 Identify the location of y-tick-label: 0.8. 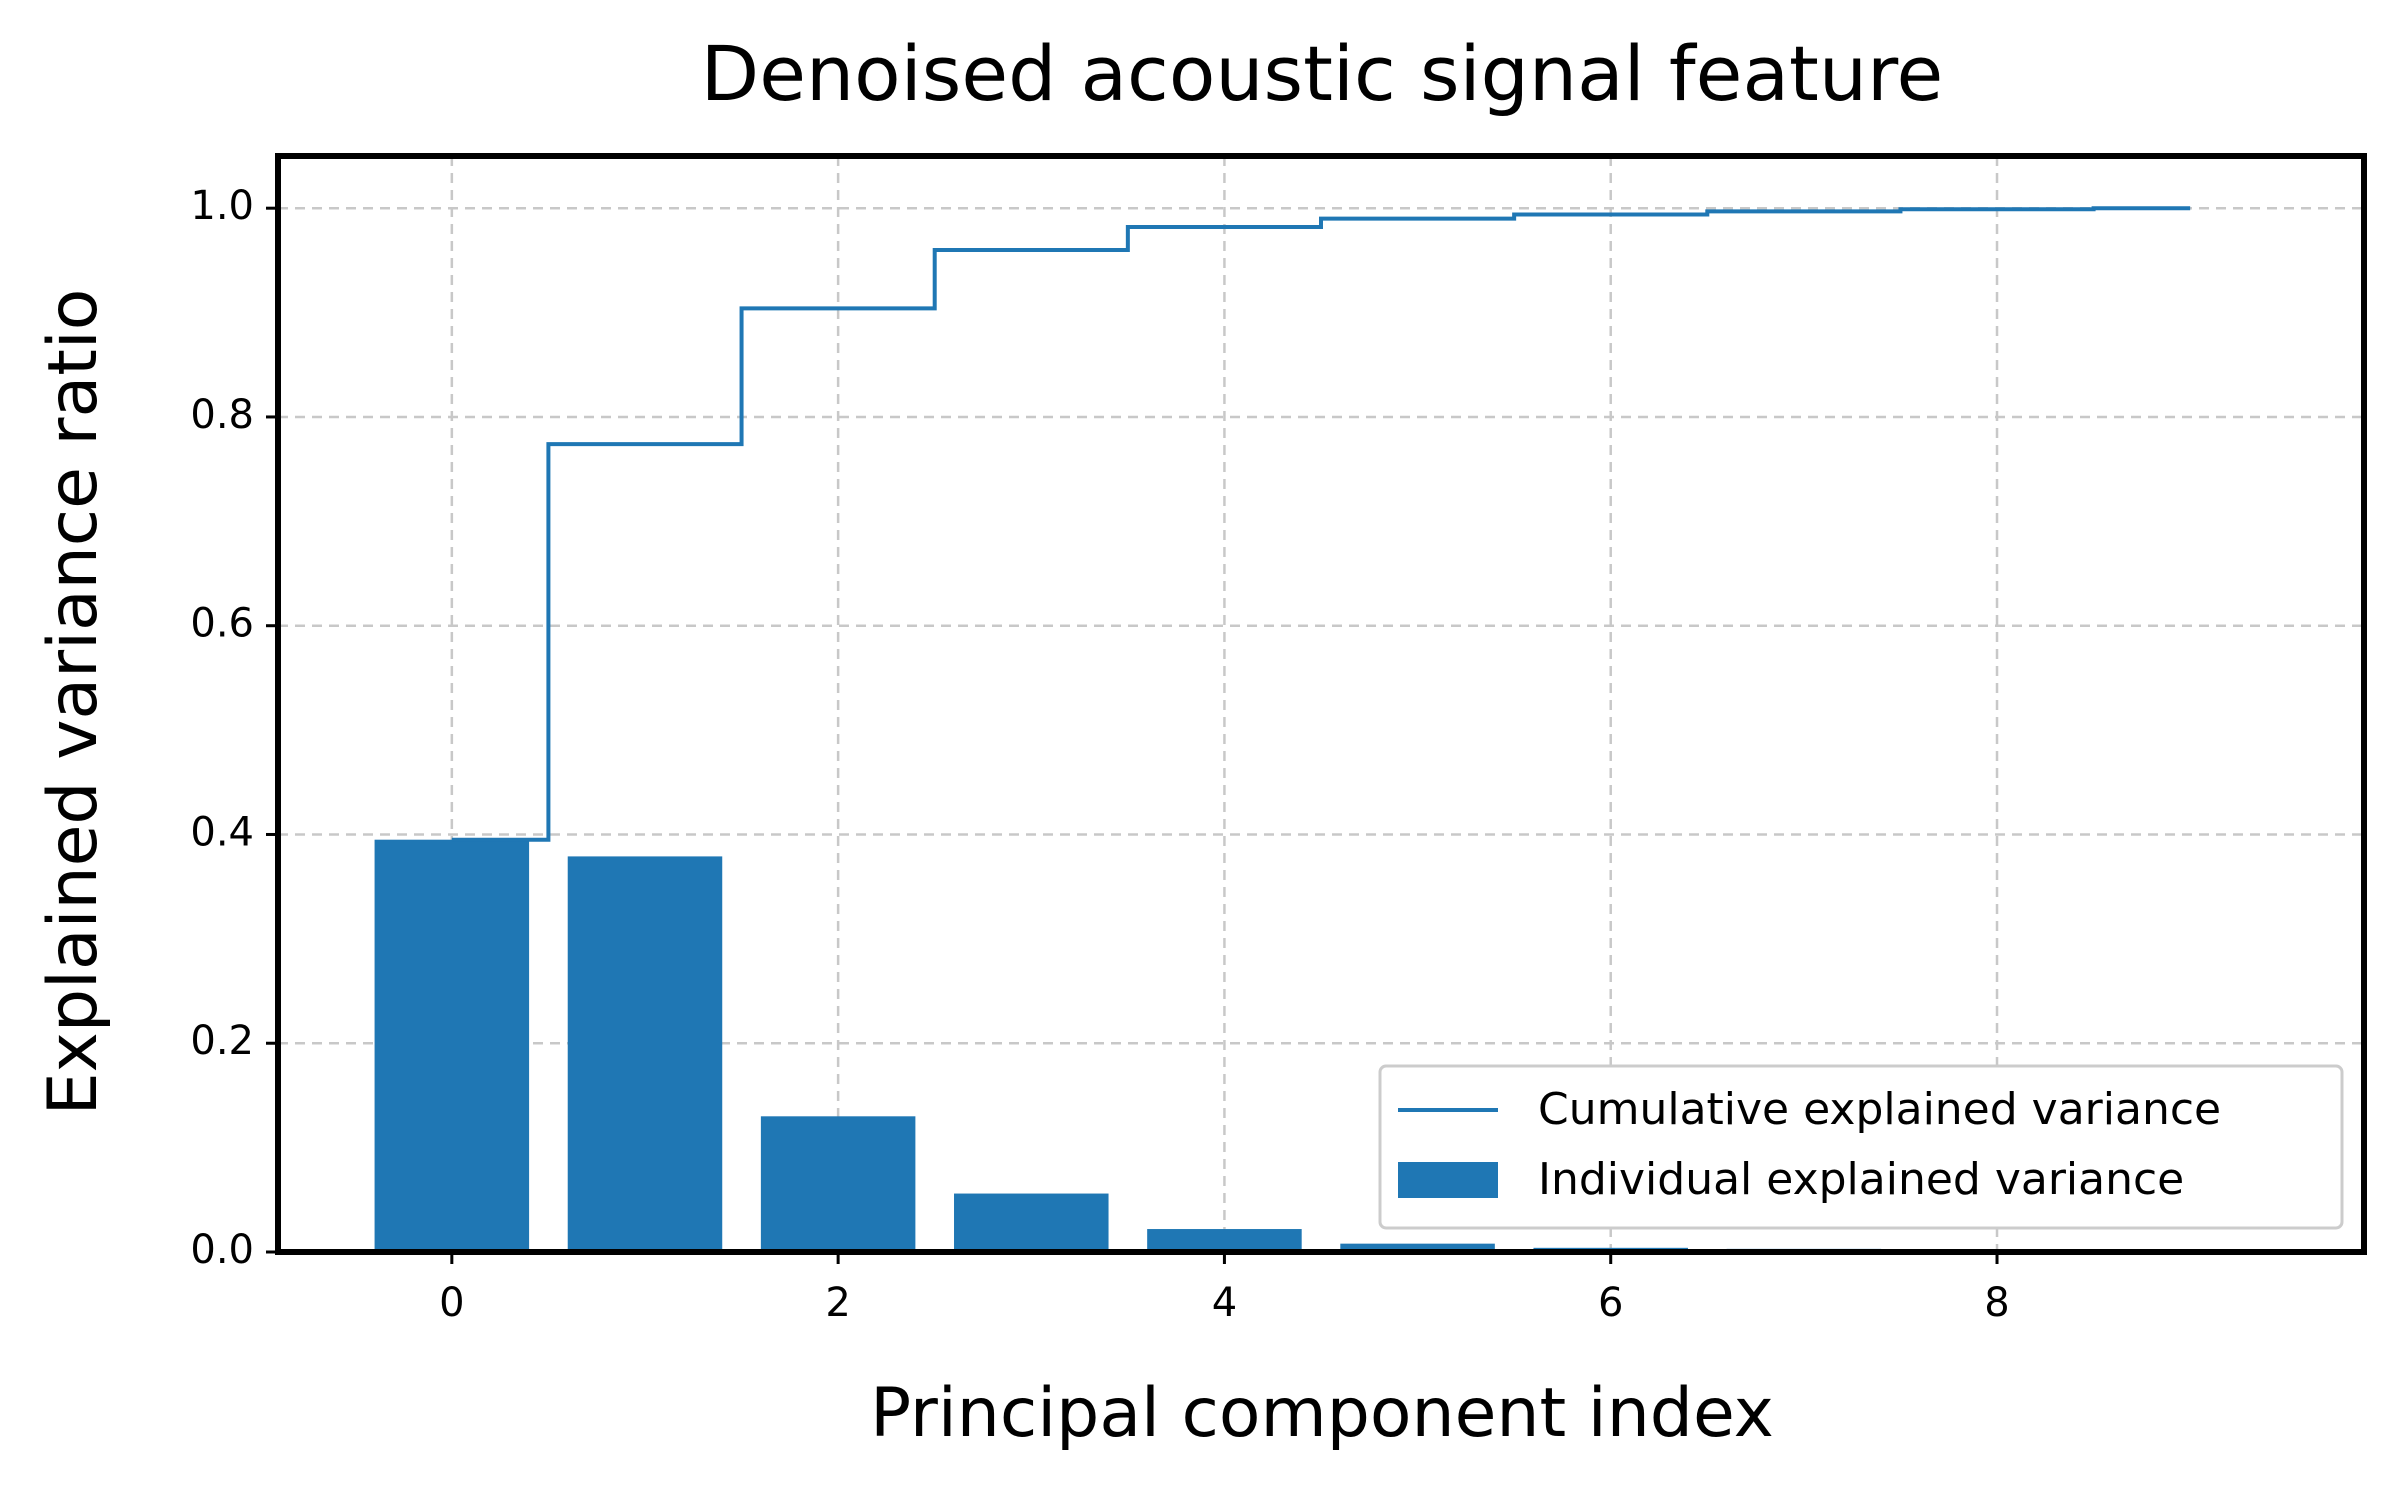
(222, 415).